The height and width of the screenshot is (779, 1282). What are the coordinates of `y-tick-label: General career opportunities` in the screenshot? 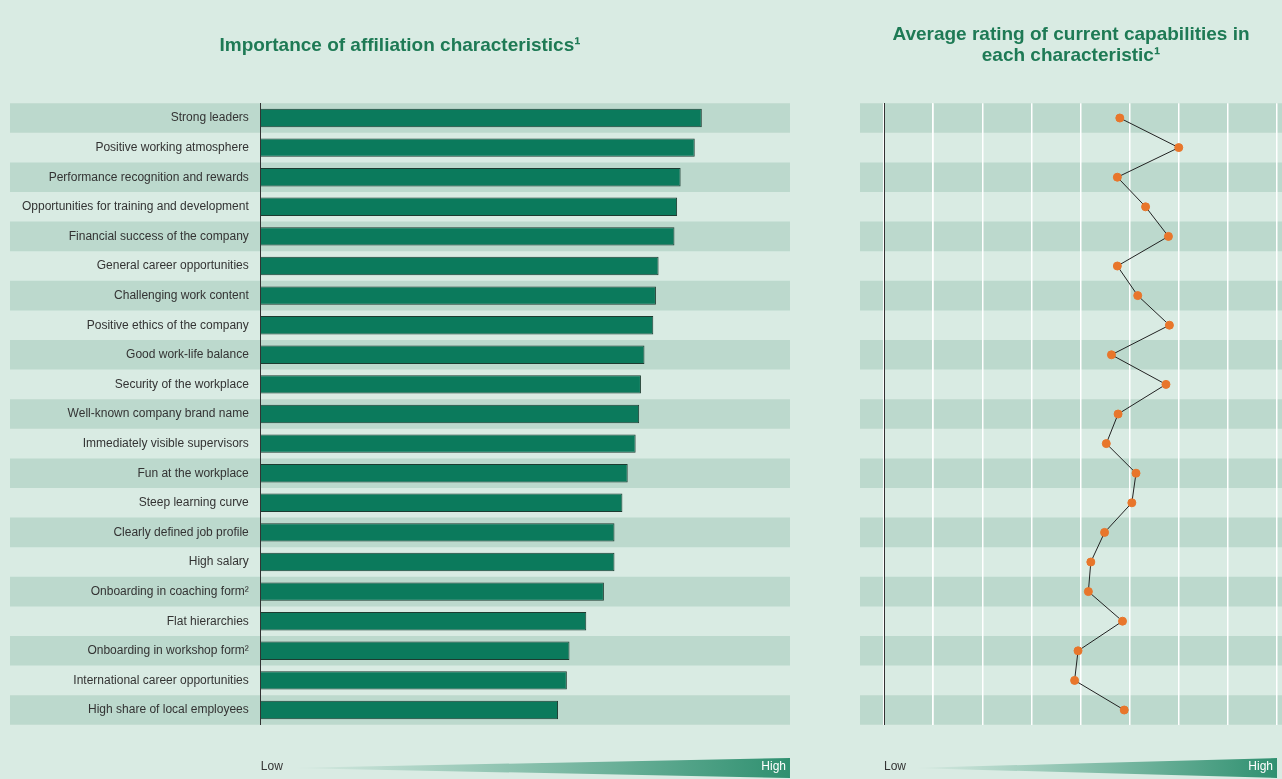 It's located at (172, 265).